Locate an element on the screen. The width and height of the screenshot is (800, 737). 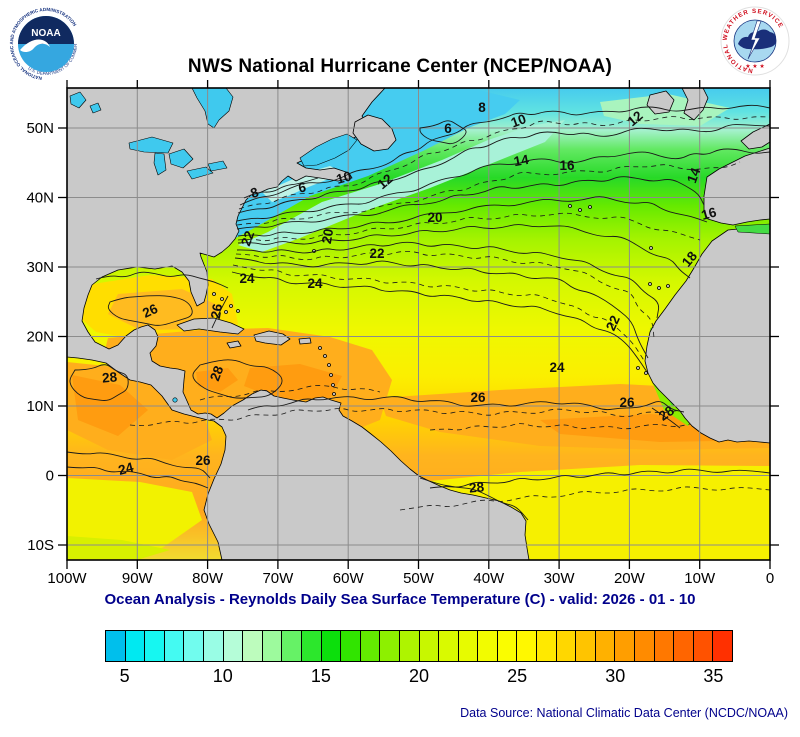
nws-stars: ★ ★ ★ is located at coordinates (754, 66).